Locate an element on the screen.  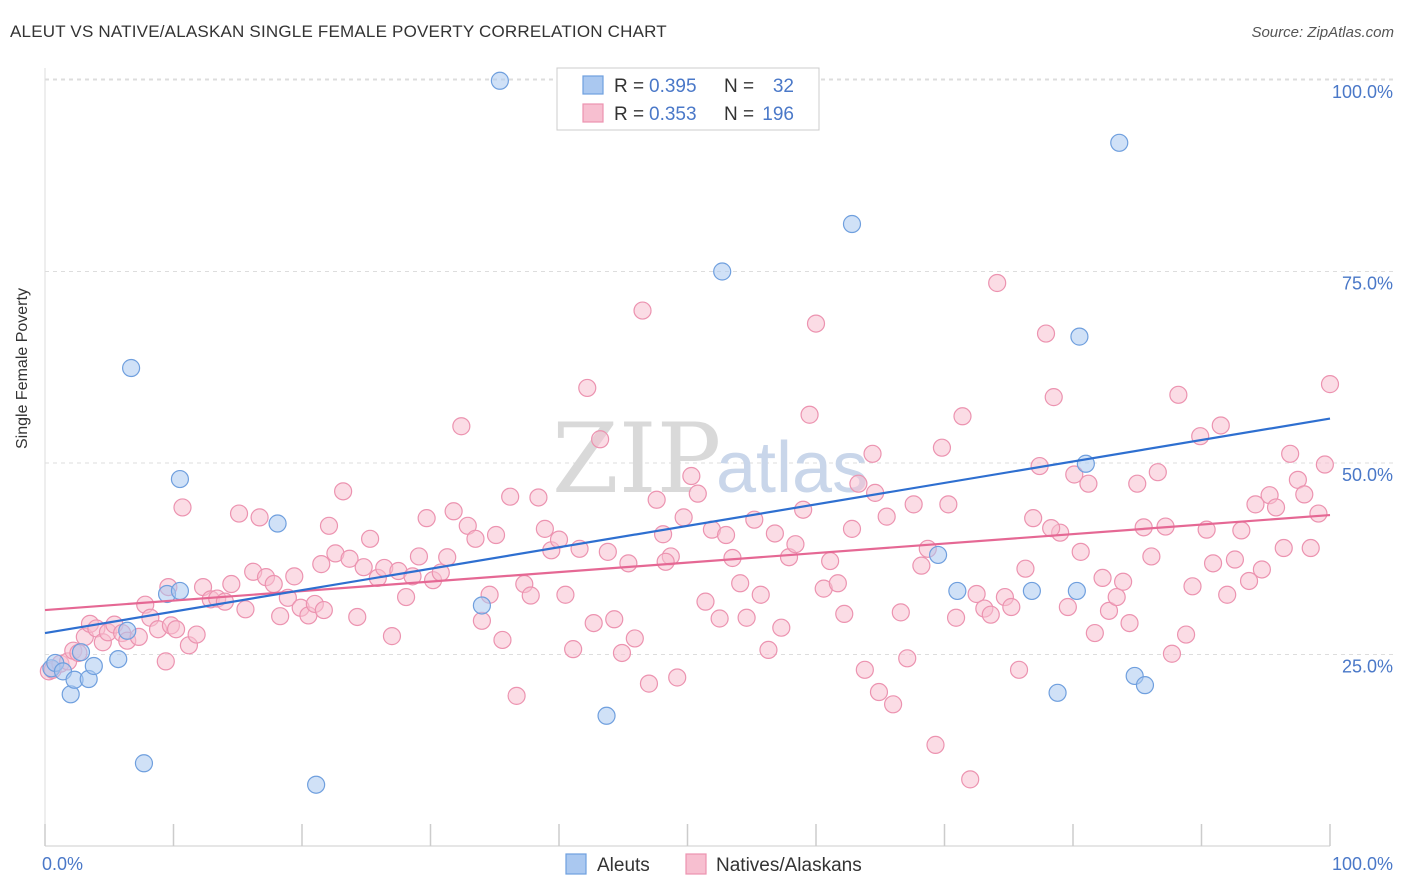
top-legend: R = 0.395 N = 32 R = 0.353 N = 196 is located at coordinates (688, 99).